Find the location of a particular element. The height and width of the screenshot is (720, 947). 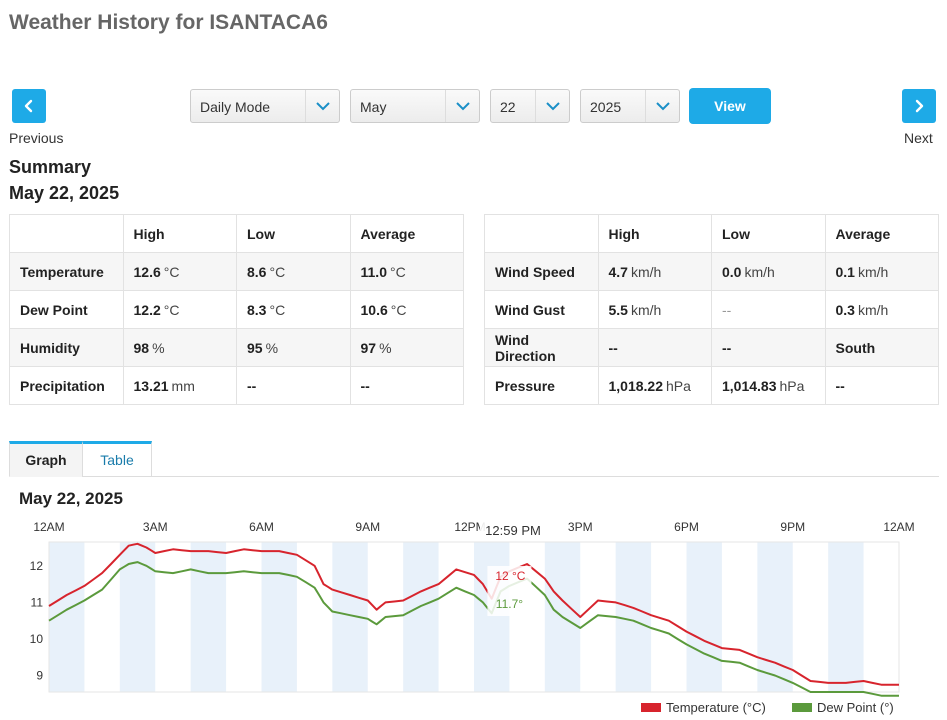

month-select-value: May is located at coordinates (373, 107).